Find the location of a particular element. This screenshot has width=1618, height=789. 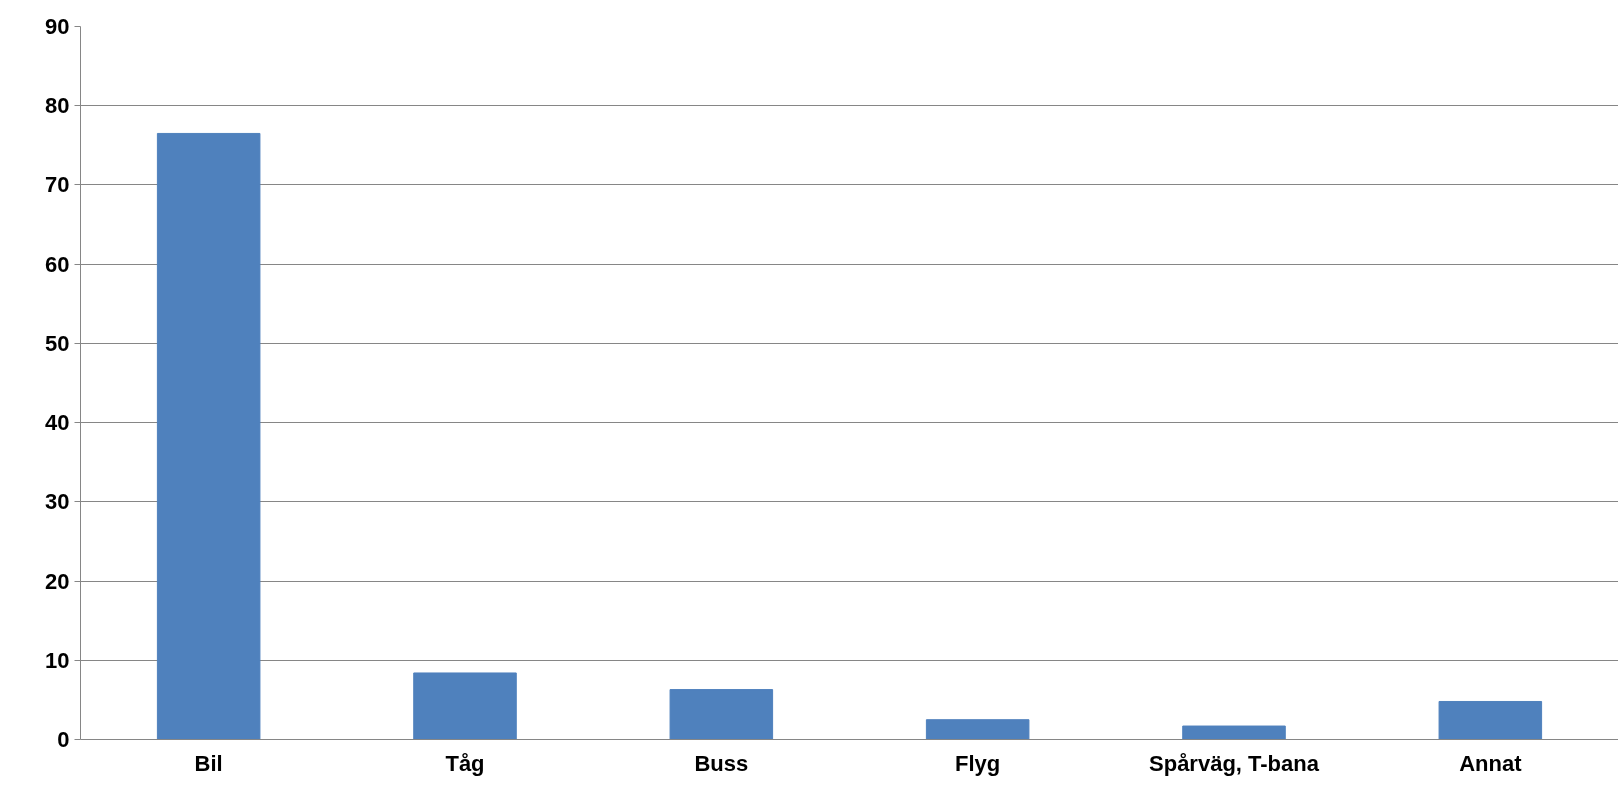

x-tick-label: Buss is located at coordinates (721, 763).